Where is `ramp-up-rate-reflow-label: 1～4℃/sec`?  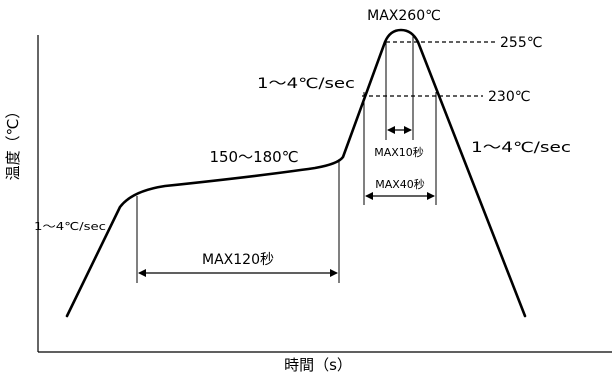 ramp-up-rate-reflow-label: 1～4℃/sec is located at coordinates (306, 84).